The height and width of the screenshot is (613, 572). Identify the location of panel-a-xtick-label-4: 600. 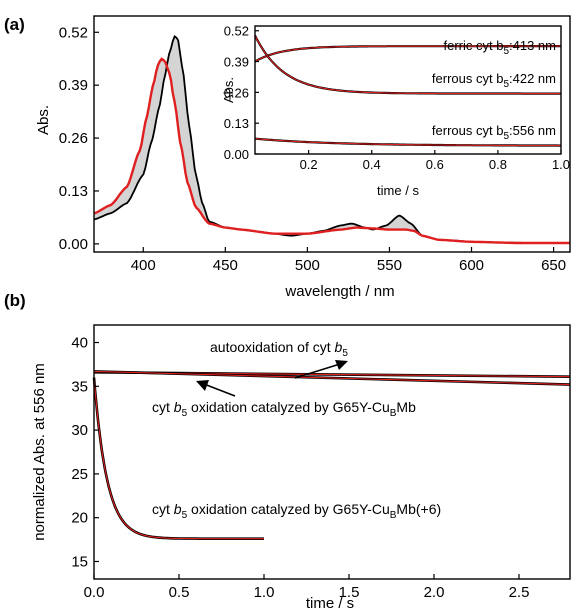
(471, 265).